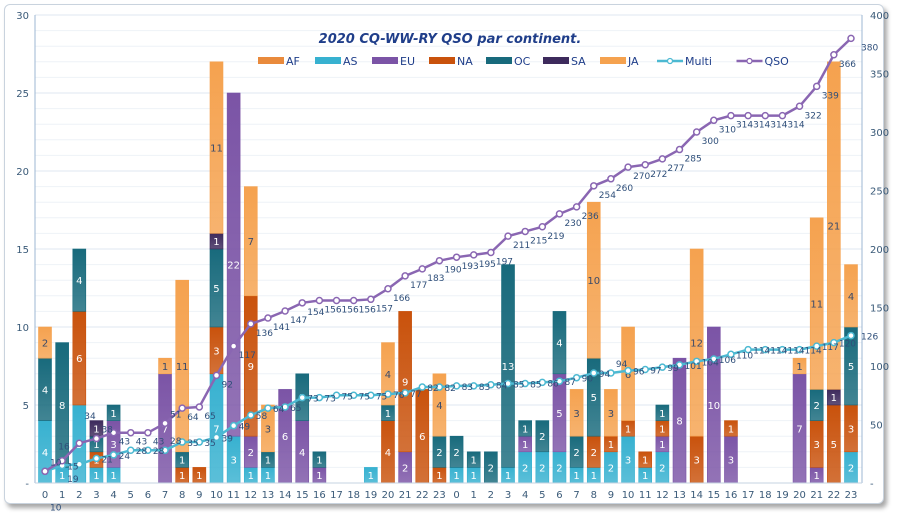 The image size is (900, 513). I want to click on point-label-qso: 219, so click(555, 237).